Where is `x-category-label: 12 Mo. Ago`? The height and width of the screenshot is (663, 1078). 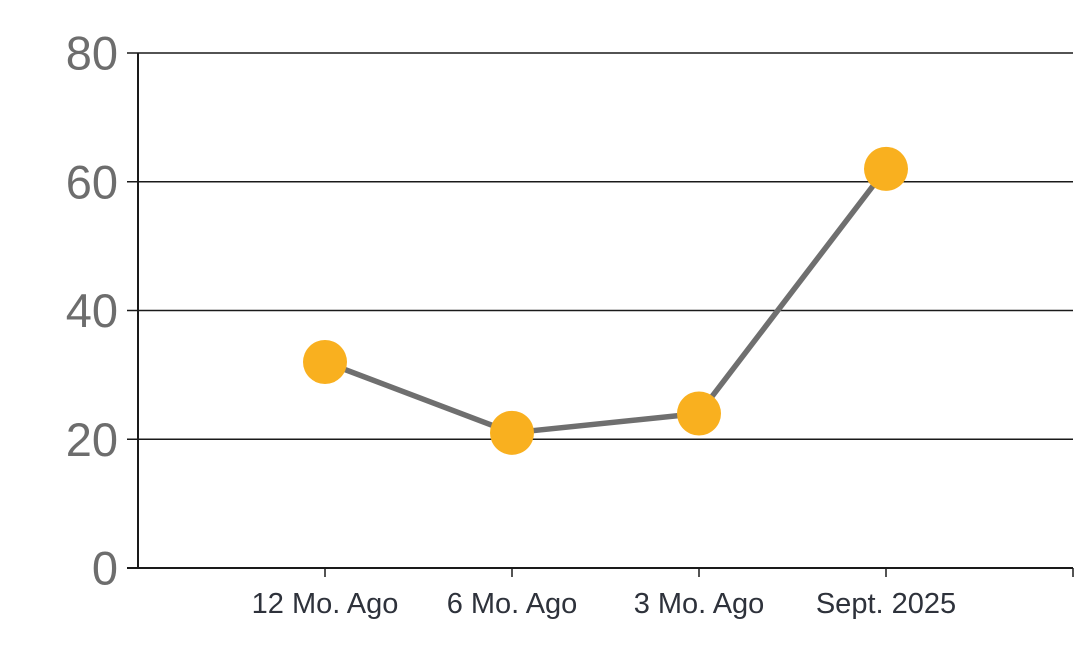
x-category-label: 12 Mo. Ago is located at coordinates (325, 604).